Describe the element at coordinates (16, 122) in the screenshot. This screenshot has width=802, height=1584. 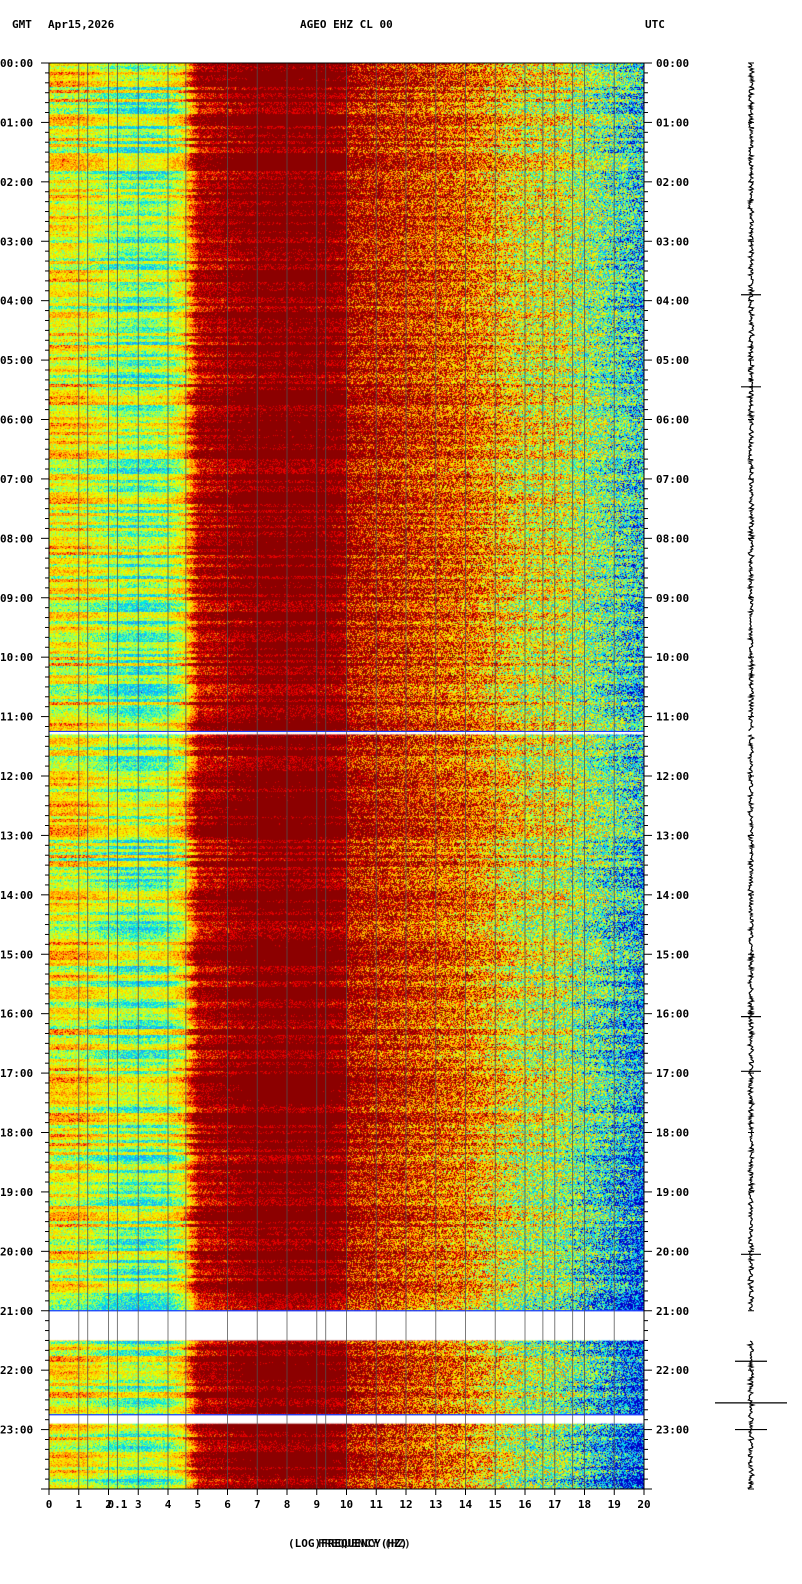
I see `y-tick-label-left: 01:00` at that location.